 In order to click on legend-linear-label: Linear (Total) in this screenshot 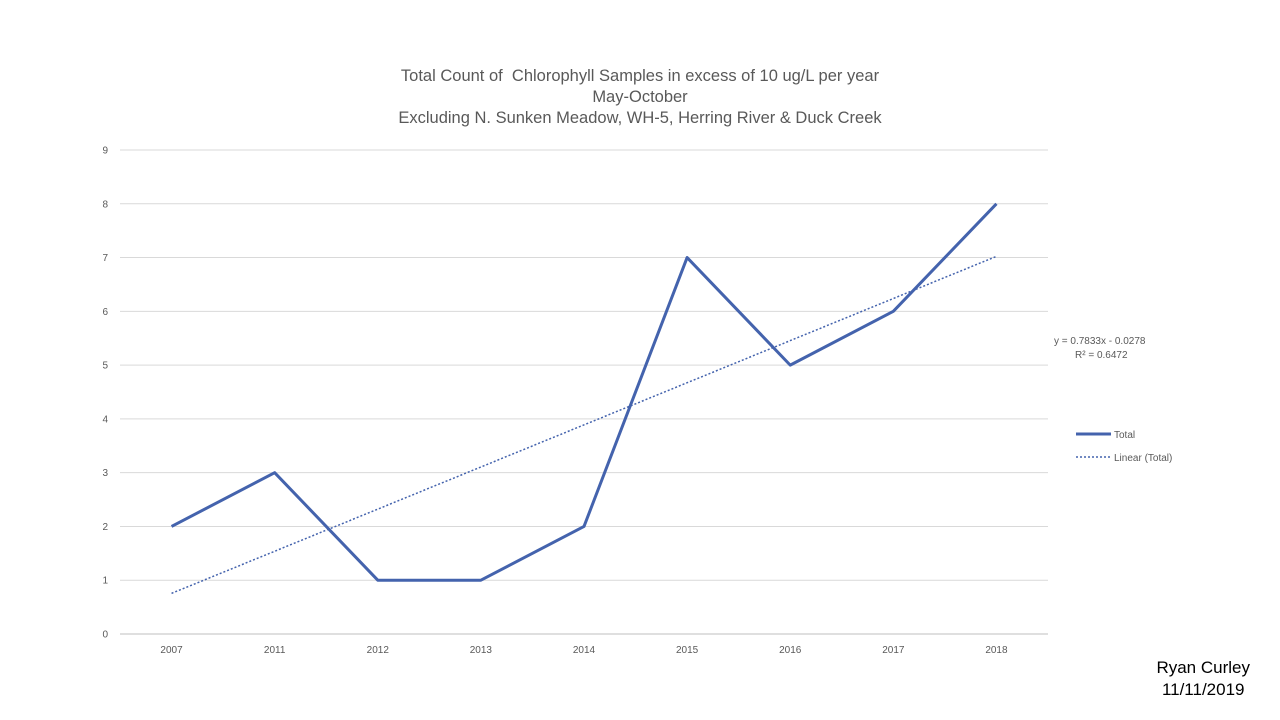, I will do `click(1143, 458)`.